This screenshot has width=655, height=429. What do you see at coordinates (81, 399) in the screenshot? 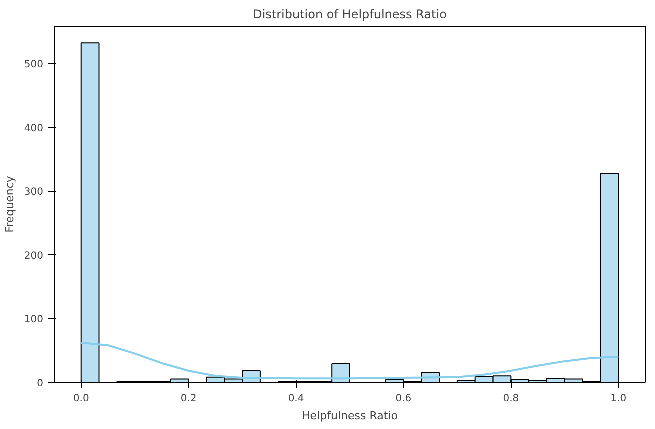
I see `x-tick-label: 0.0` at bounding box center [81, 399].